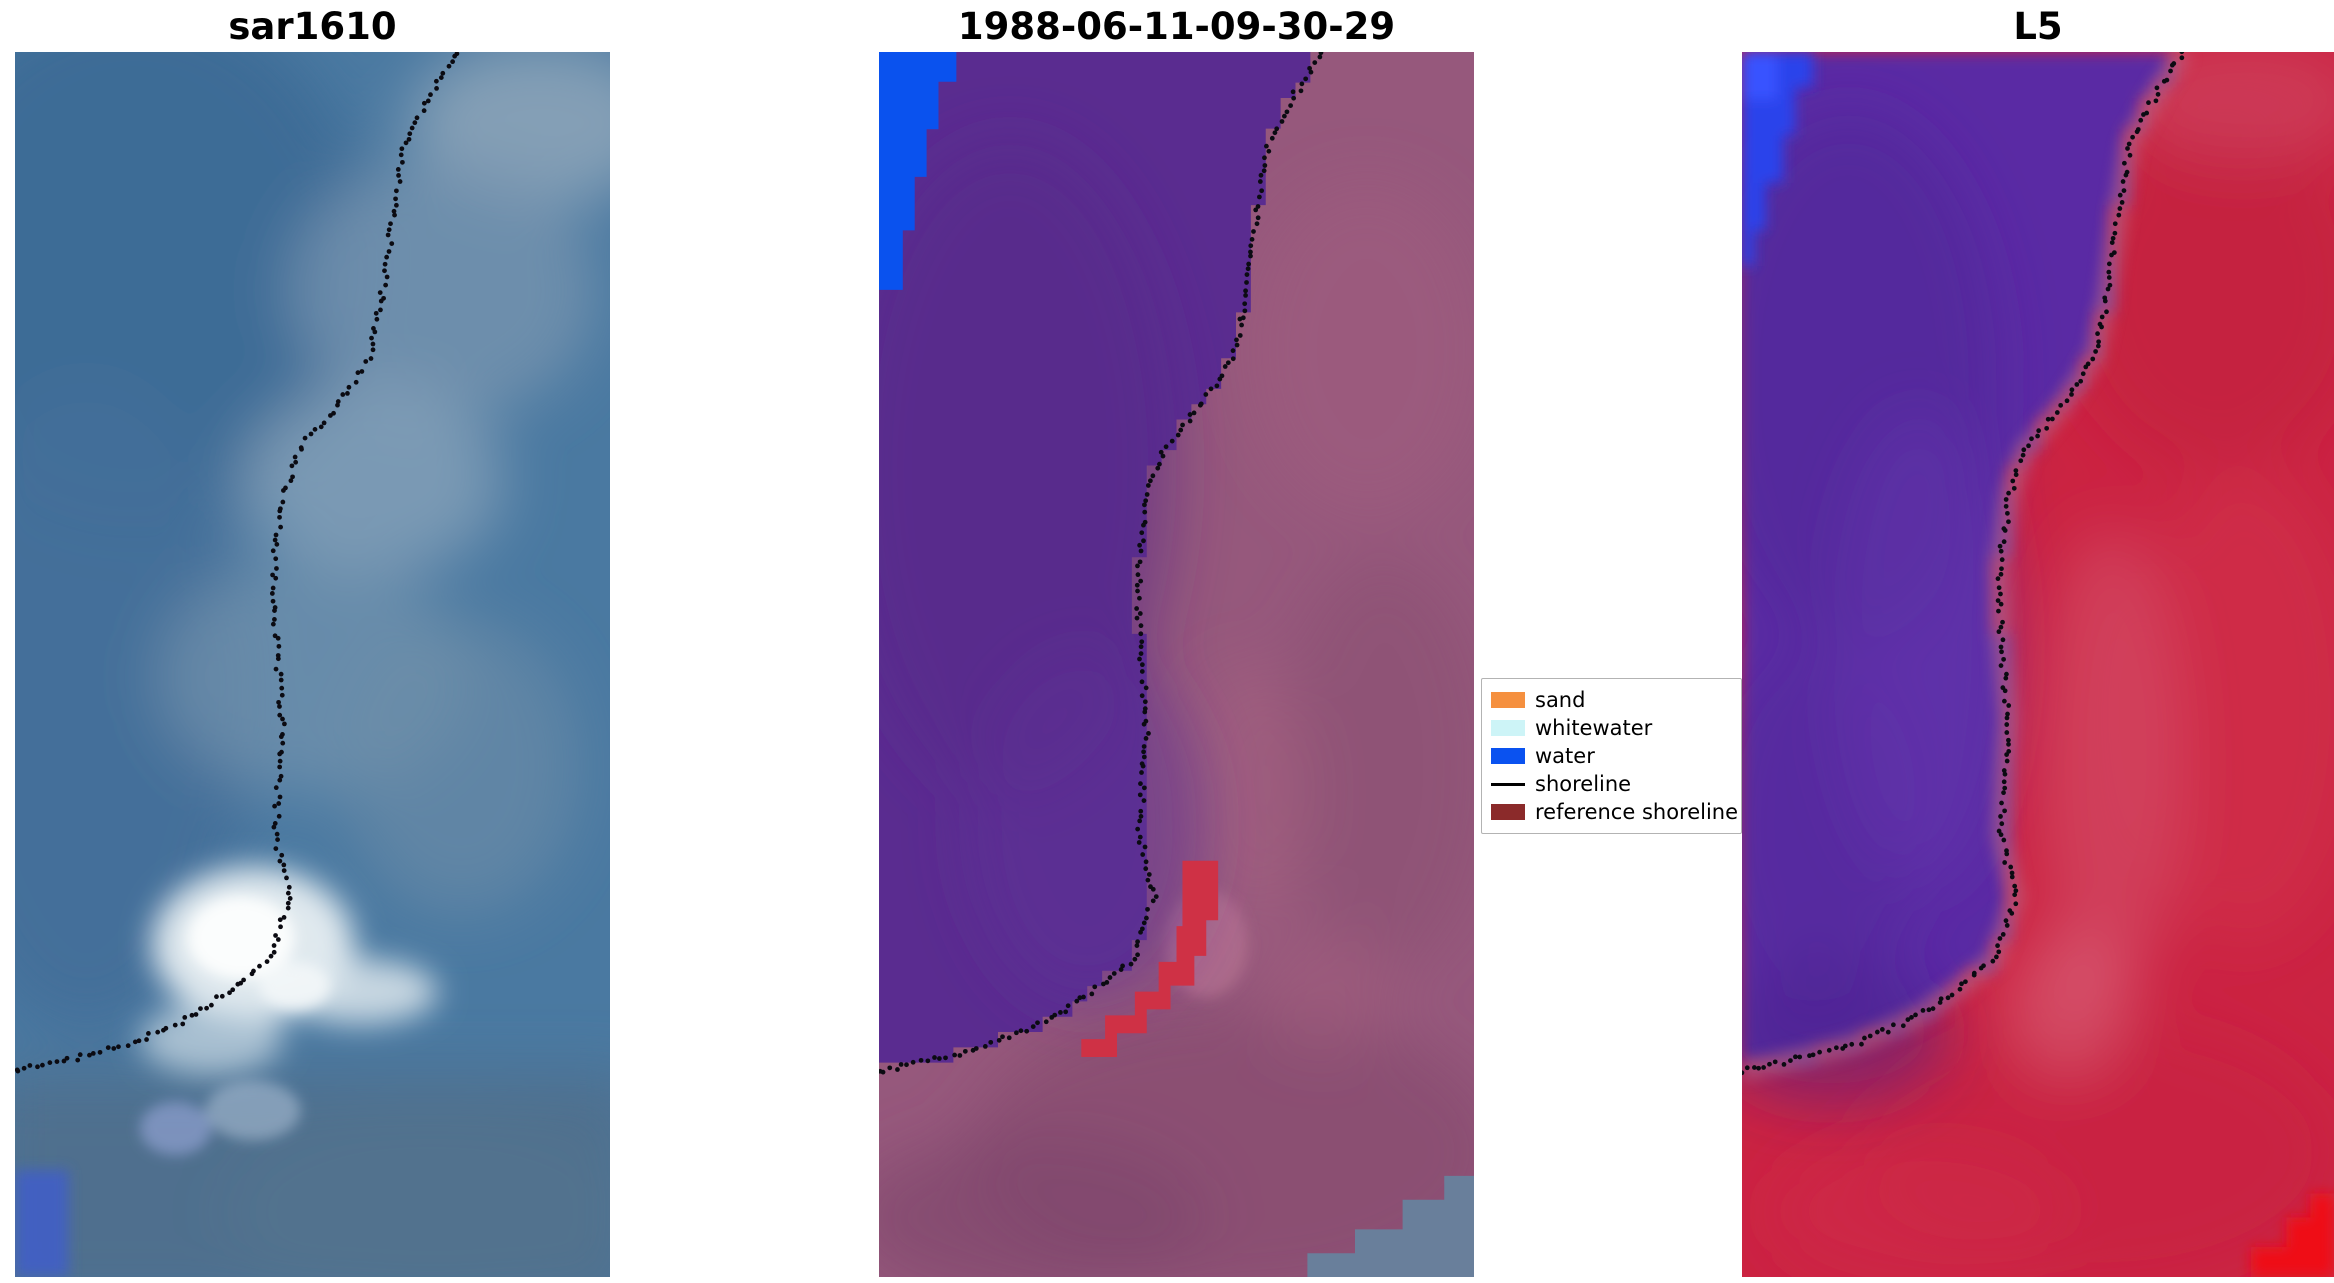  Describe the element at coordinates (1565, 756) in the screenshot. I see `legend-label-water: water` at that location.